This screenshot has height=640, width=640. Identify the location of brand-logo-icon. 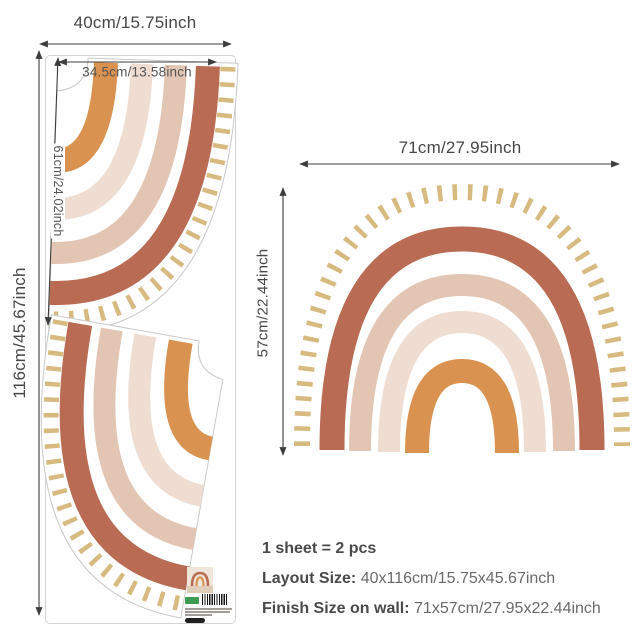
(192, 600).